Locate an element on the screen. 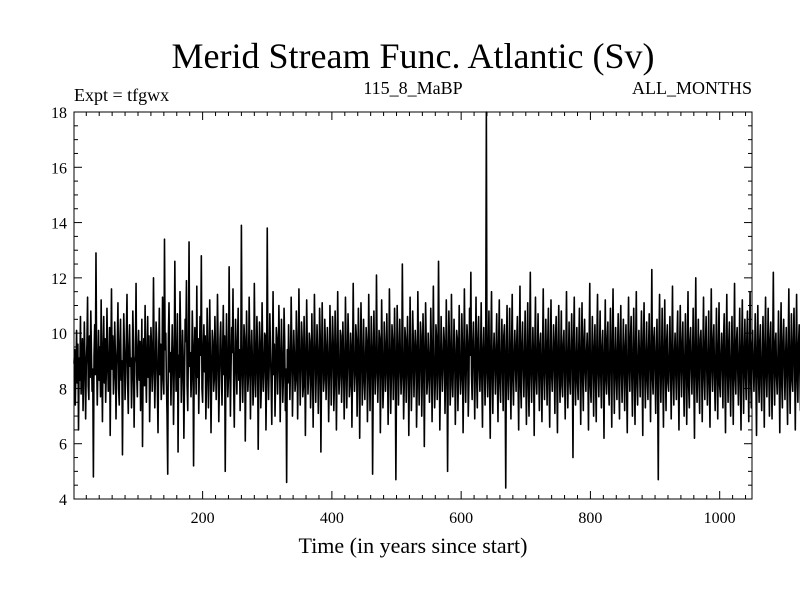 The width and height of the screenshot is (800, 600). subtitle-center: 115_8_MaBP is located at coordinates (412, 88).